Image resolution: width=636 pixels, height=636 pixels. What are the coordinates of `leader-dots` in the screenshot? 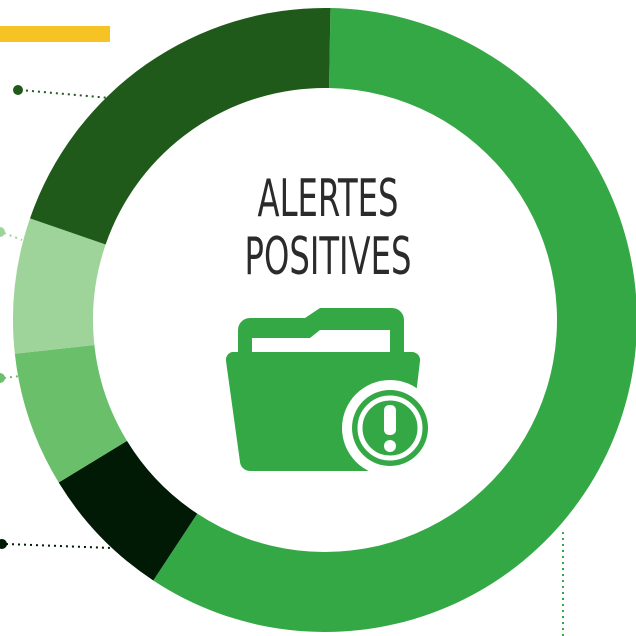 It's located at (11, 317).